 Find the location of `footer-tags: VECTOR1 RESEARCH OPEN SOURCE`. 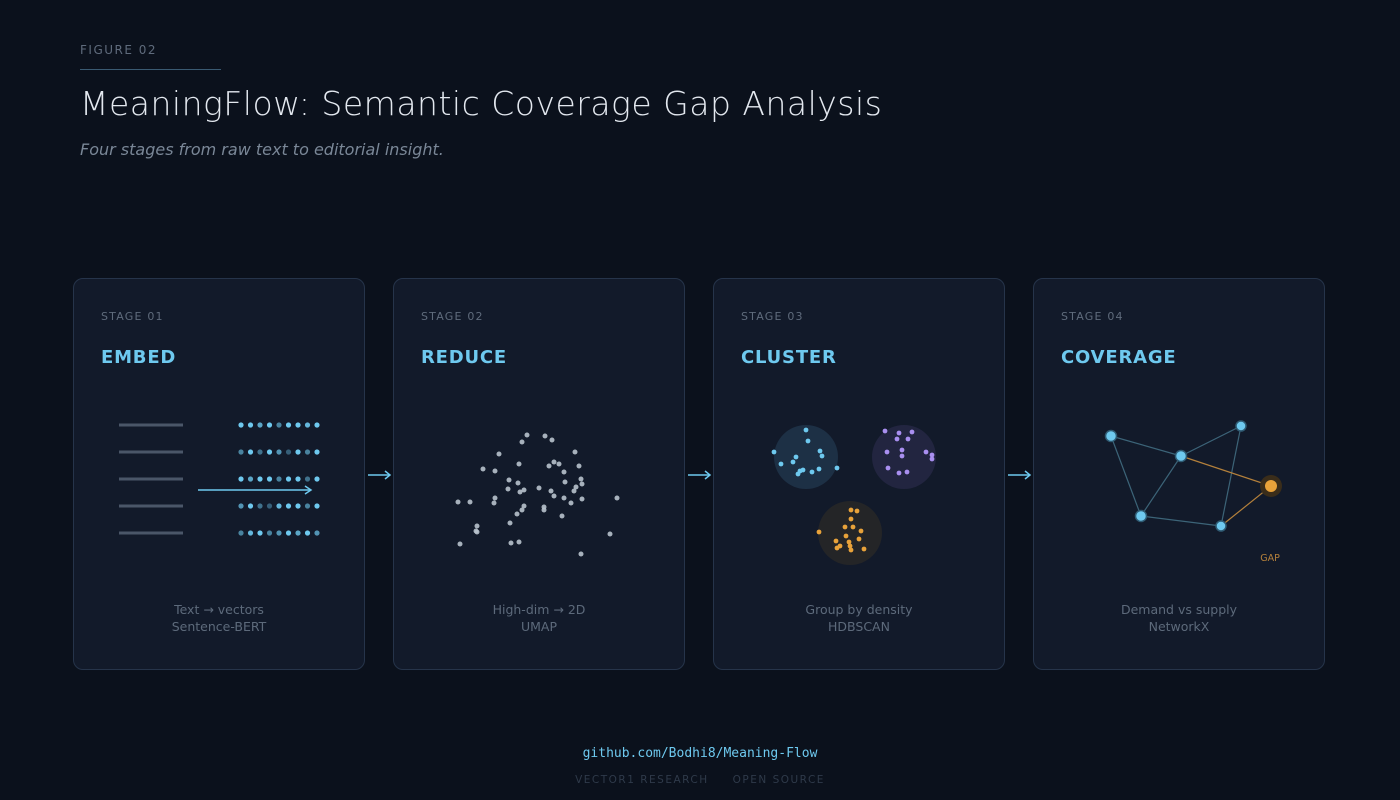

footer-tags: VECTOR1 RESEARCH OPEN SOURCE is located at coordinates (700, 780).